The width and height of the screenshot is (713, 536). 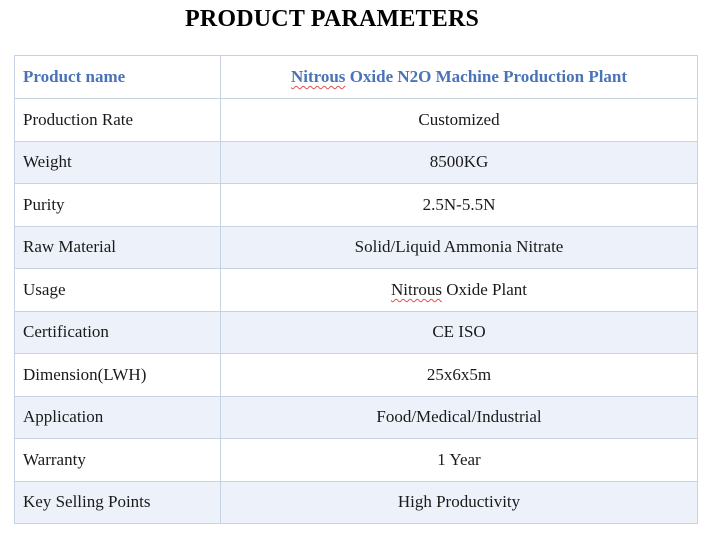 I want to click on param-name: Usage, so click(x=117, y=290).